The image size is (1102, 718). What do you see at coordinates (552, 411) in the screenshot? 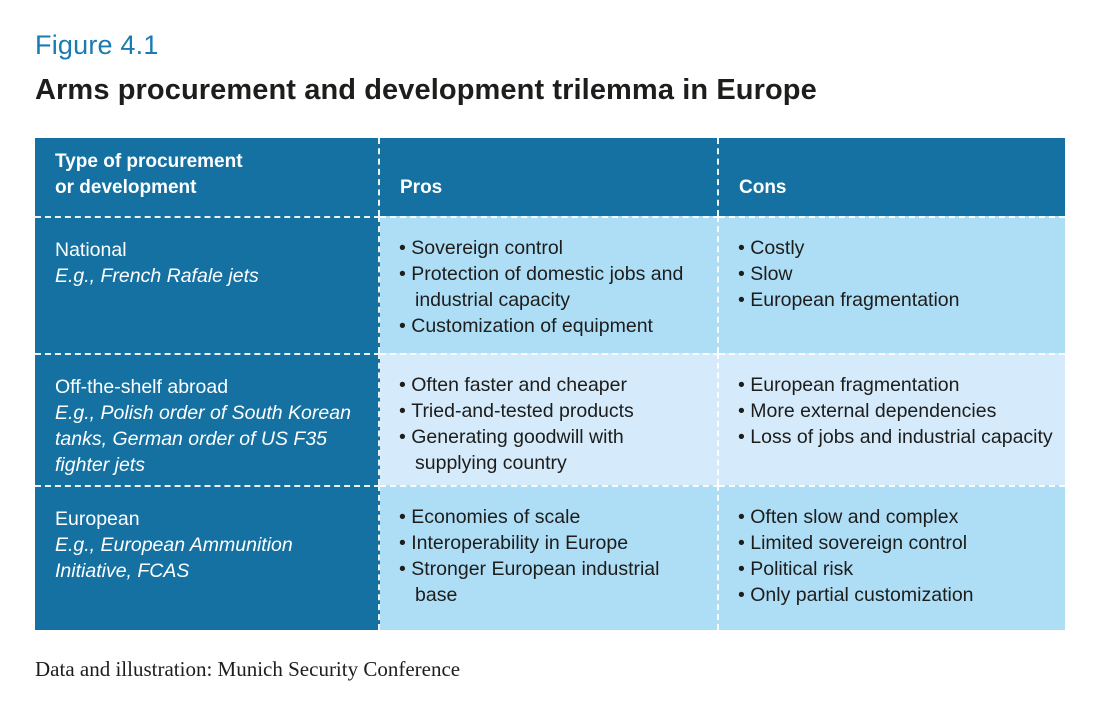
I see `list-item: Tried-and-tested products` at bounding box center [552, 411].